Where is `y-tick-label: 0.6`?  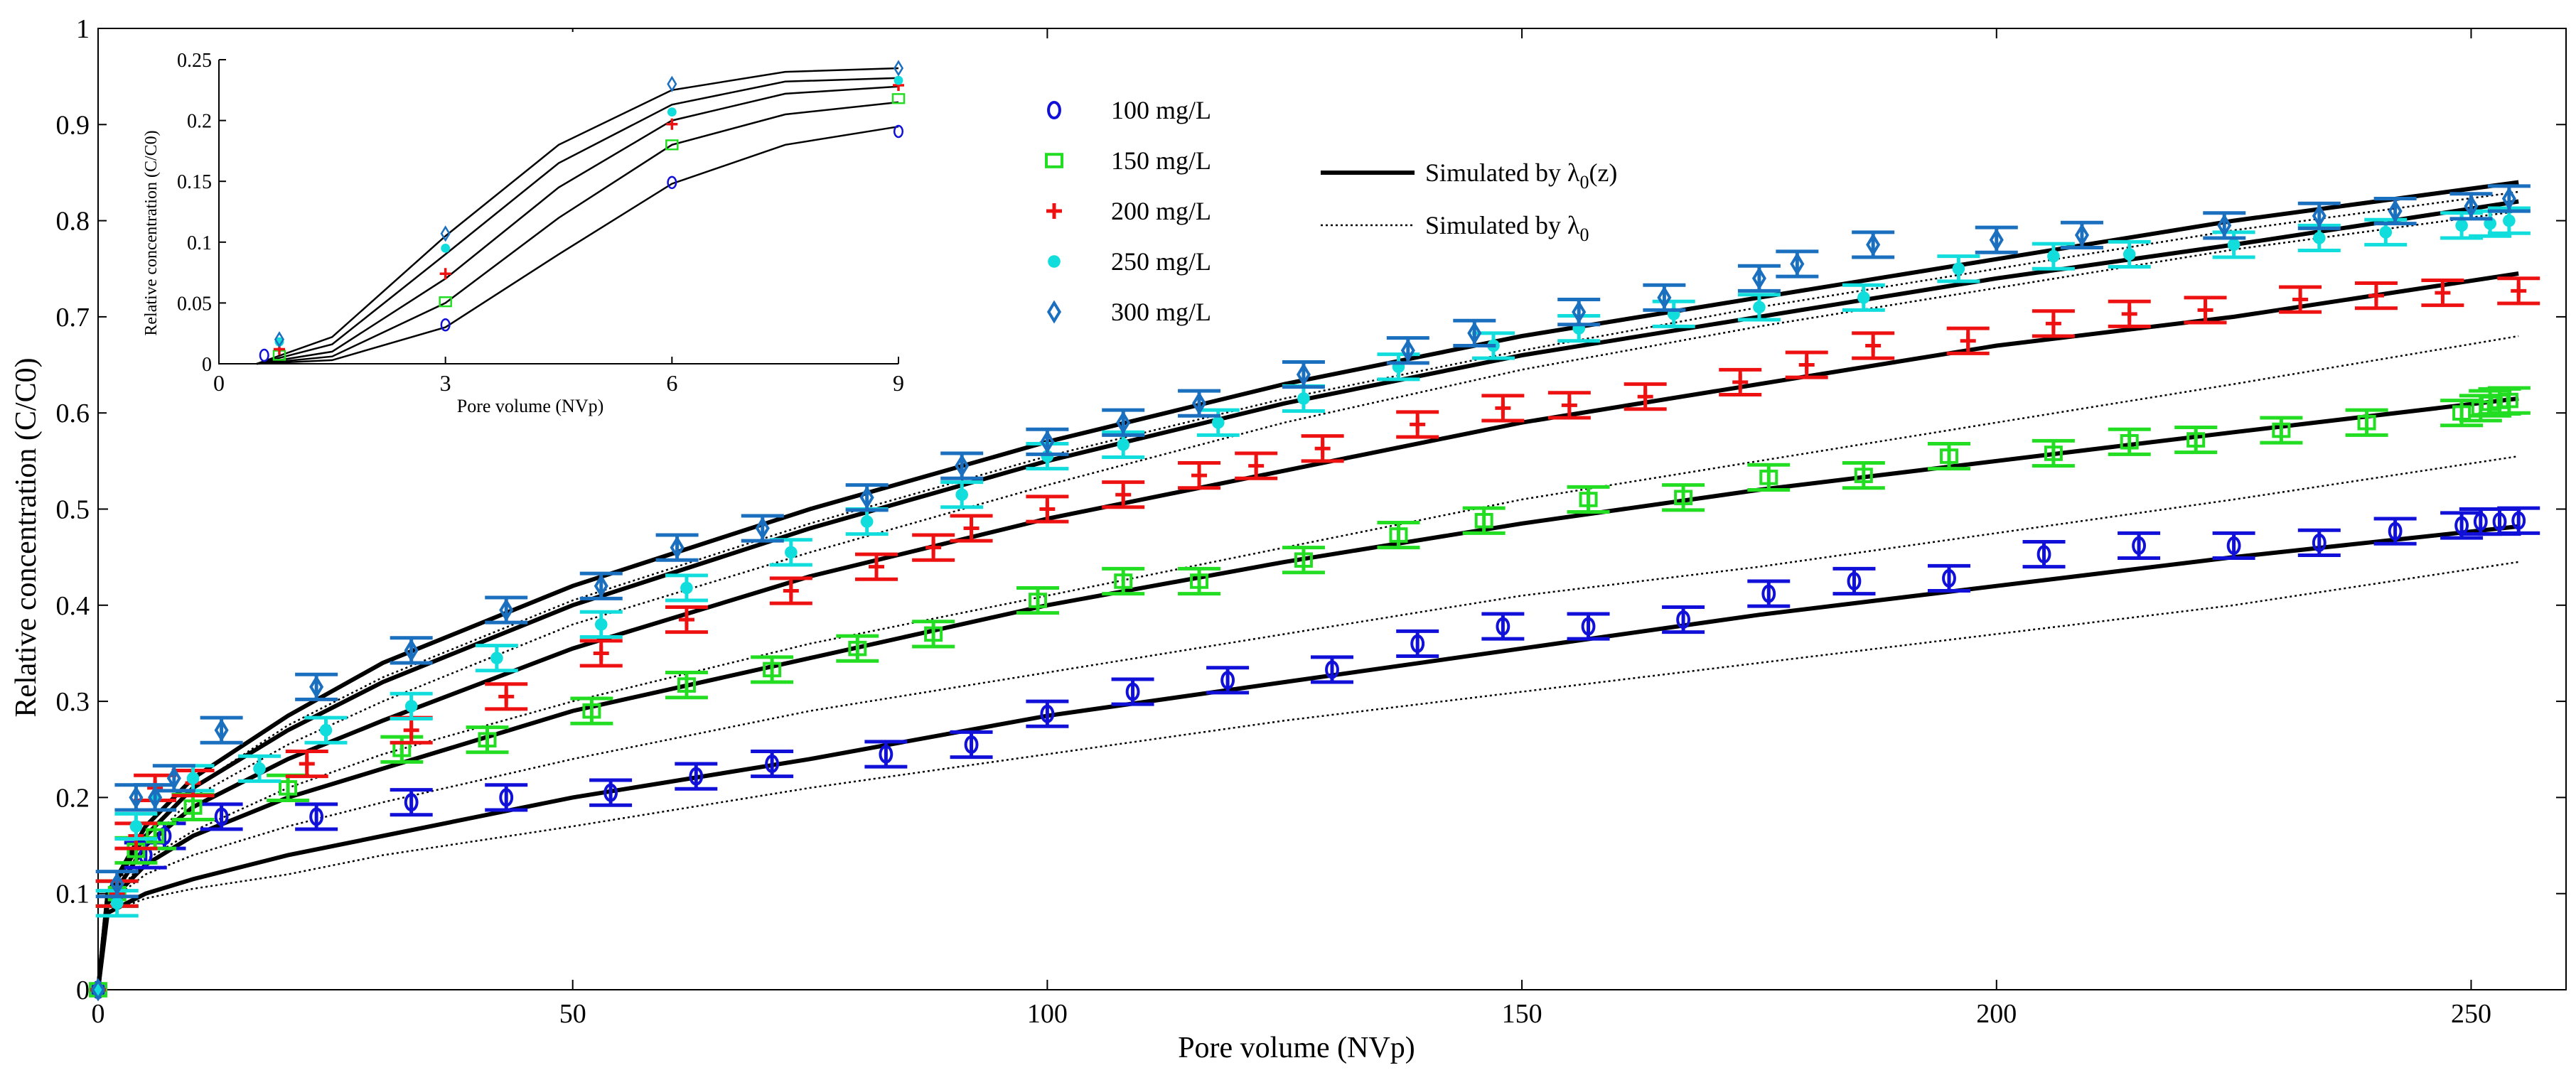 y-tick-label: 0.6 is located at coordinates (73, 414).